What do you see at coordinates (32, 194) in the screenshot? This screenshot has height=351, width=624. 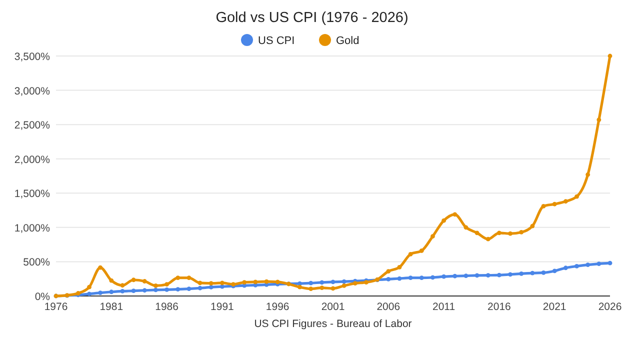 I see `y-tick-label: 1,500%` at bounding box center [32, 194].